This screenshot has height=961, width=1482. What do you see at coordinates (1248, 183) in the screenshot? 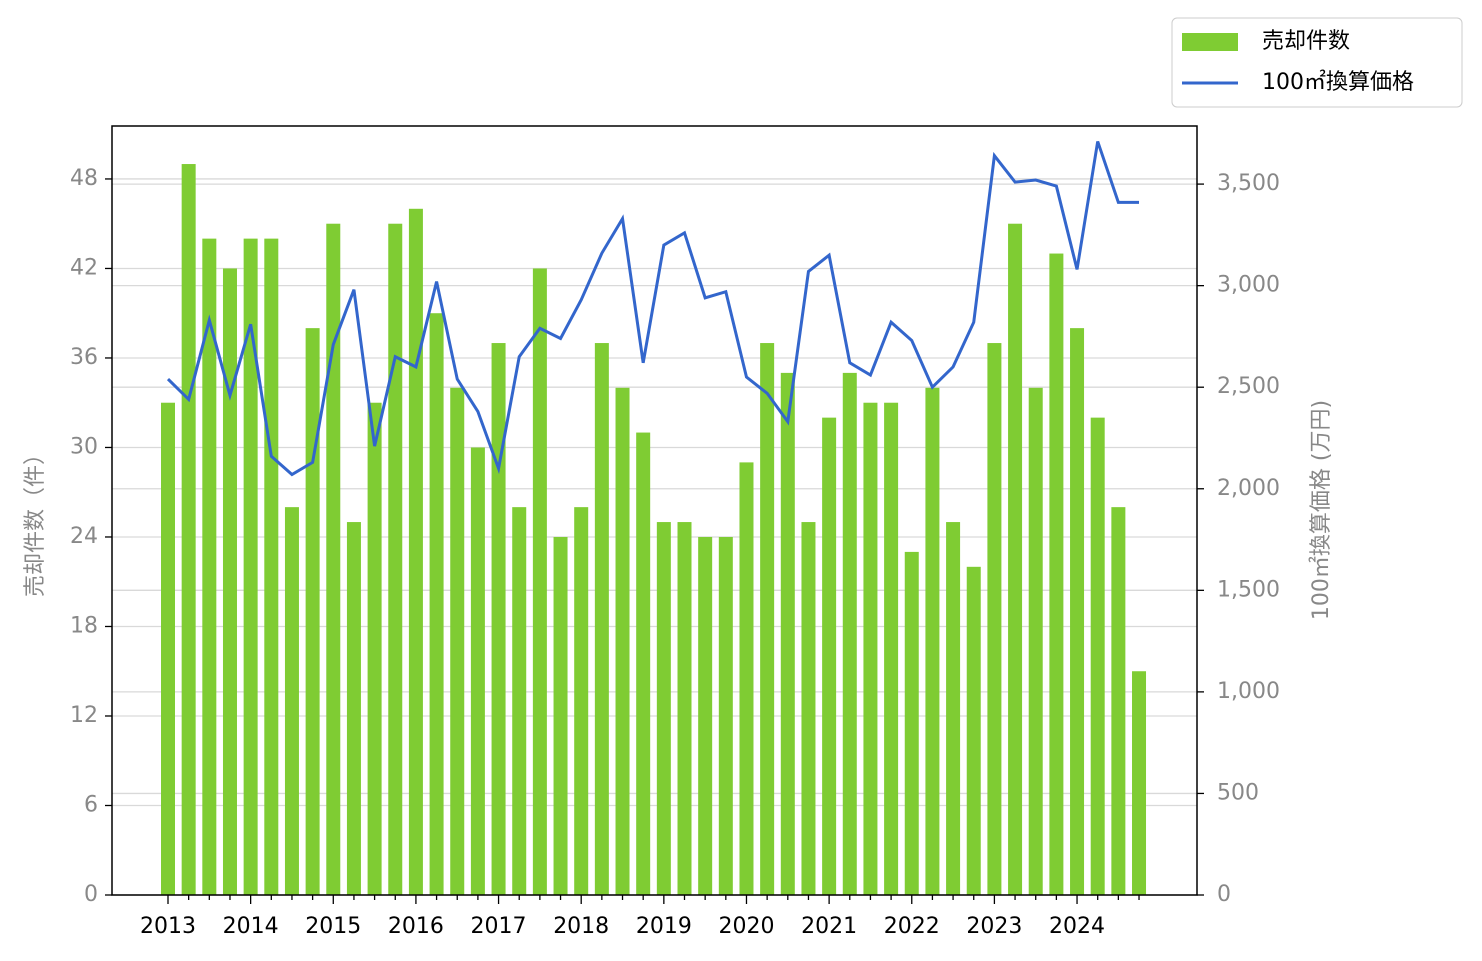
I see `y2-tick-label: 3,500` at bounding box center [1248, 183].